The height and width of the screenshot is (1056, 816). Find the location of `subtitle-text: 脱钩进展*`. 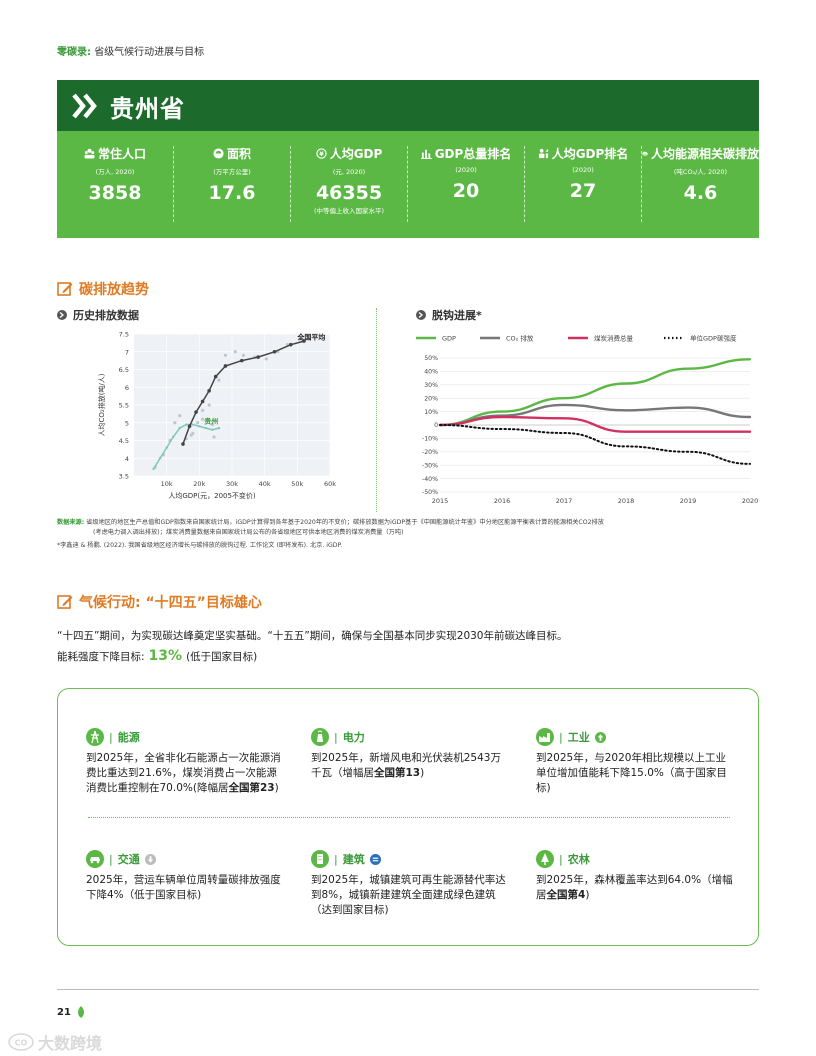

subtitle-text: 脱钩进展* is located at coordinates (457, 315).